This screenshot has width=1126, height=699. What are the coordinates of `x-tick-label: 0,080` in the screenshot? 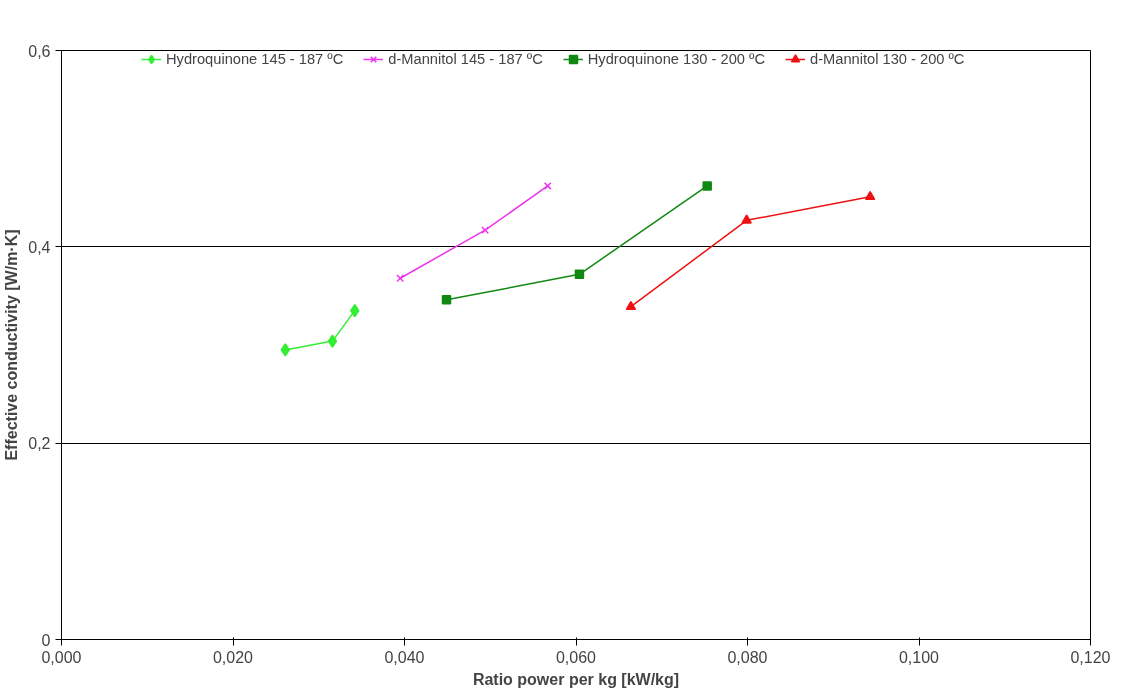 It's located at (747, 657).